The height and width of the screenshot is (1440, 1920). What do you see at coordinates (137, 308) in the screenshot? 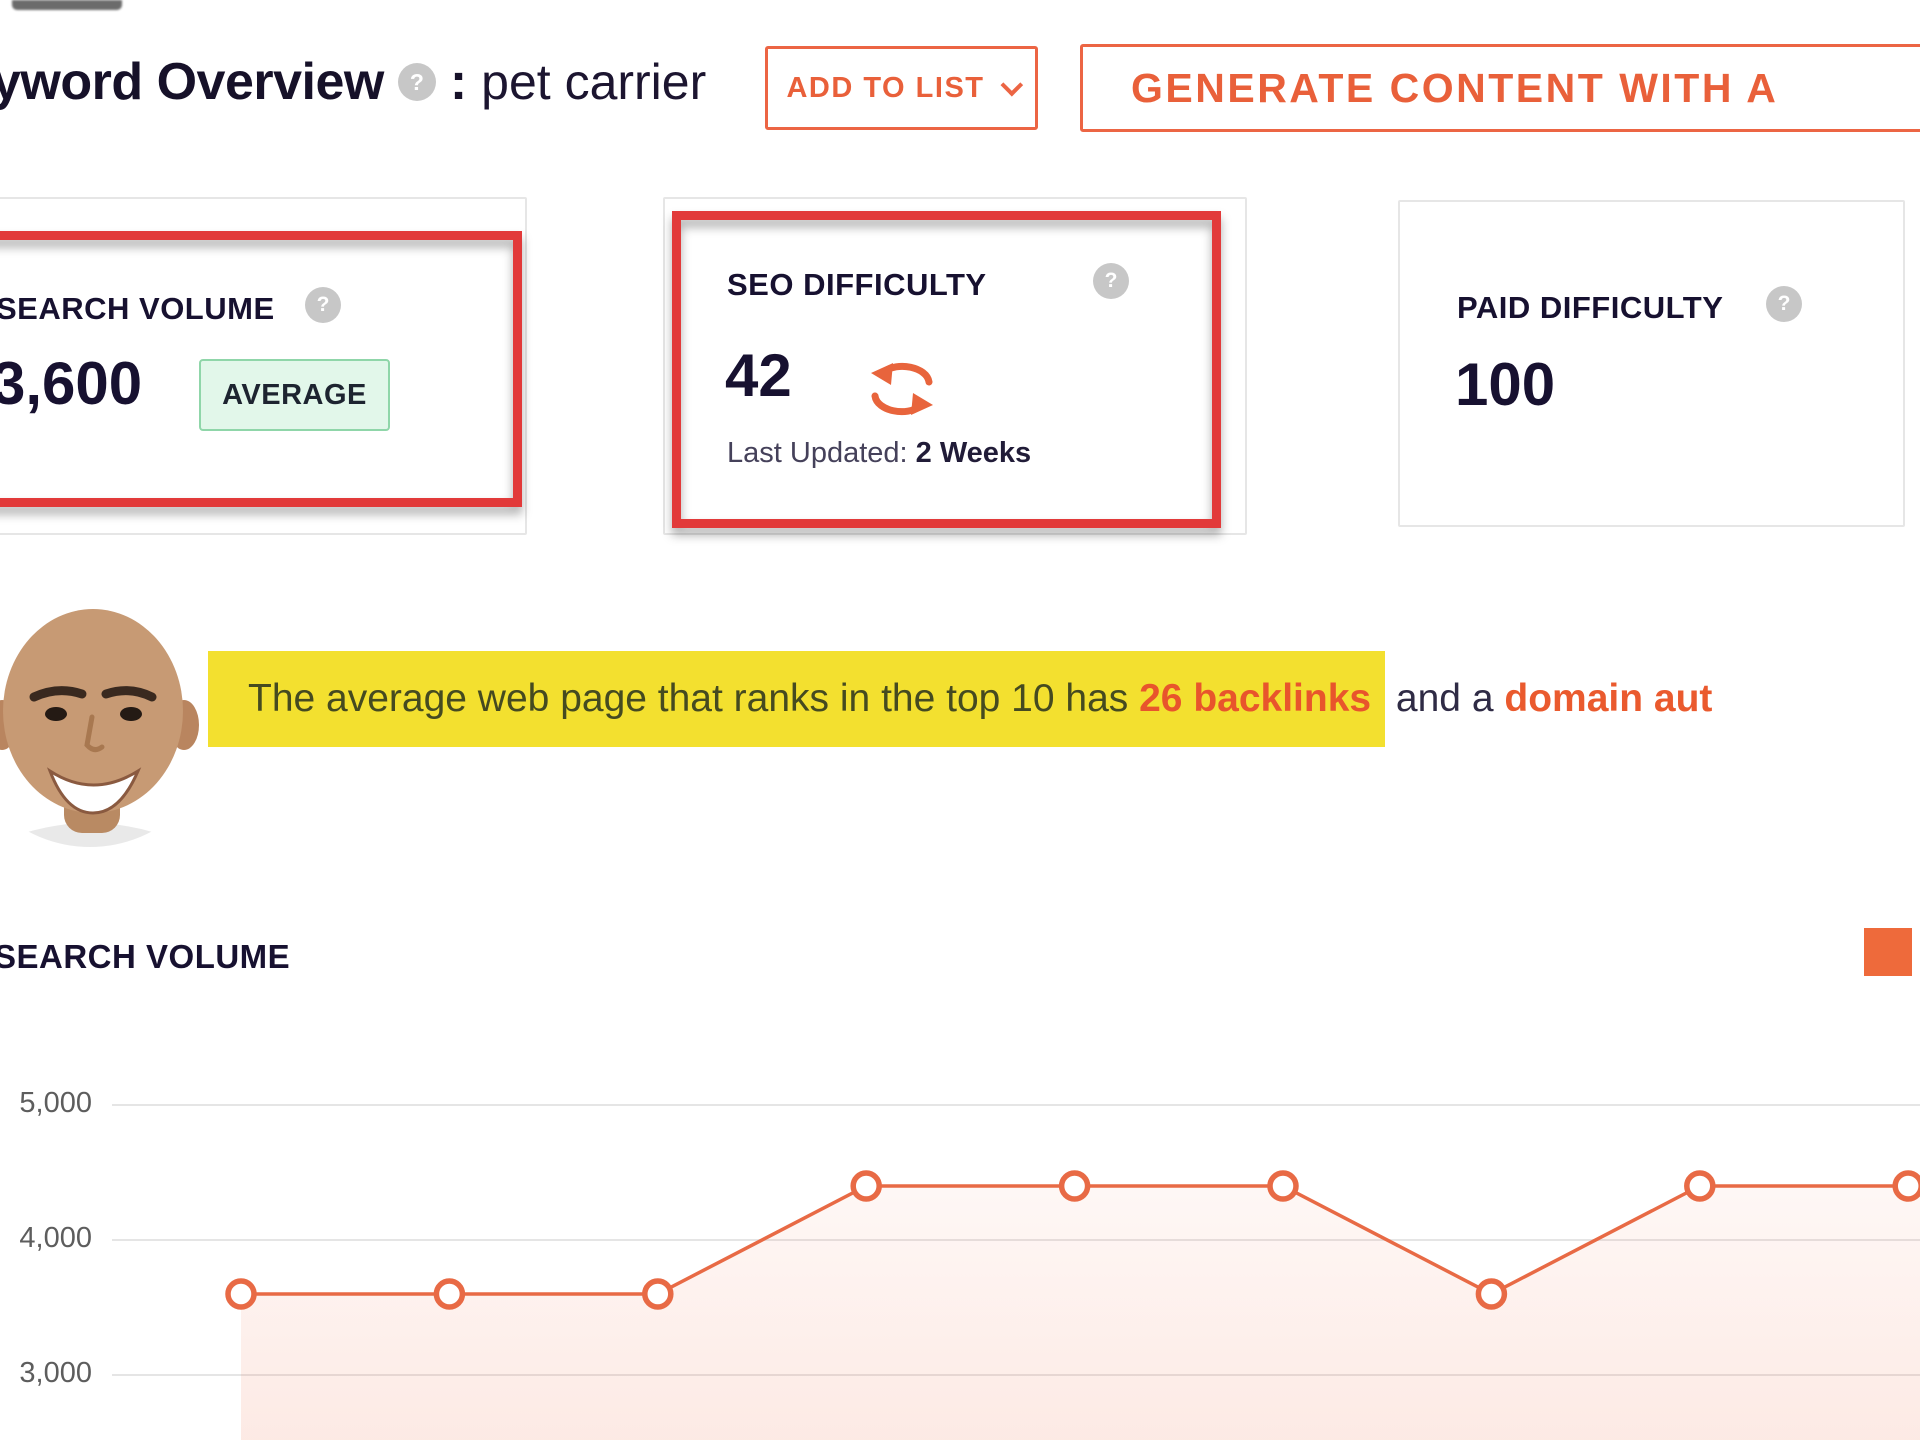
I see `search-volume-label: SEARCH VOLUME` at bounding box center [137, 308].